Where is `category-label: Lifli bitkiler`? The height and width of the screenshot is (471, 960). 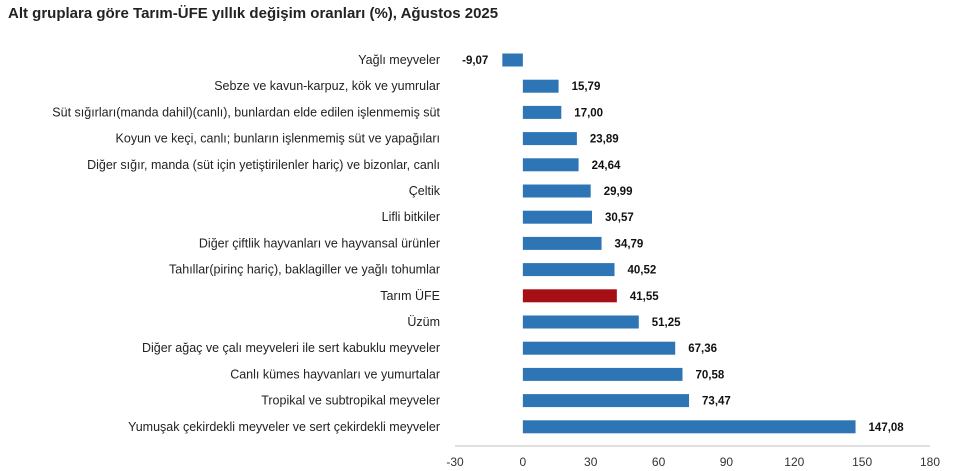 category-label: Lifli bitkiler is located at coordinates (411, 217).